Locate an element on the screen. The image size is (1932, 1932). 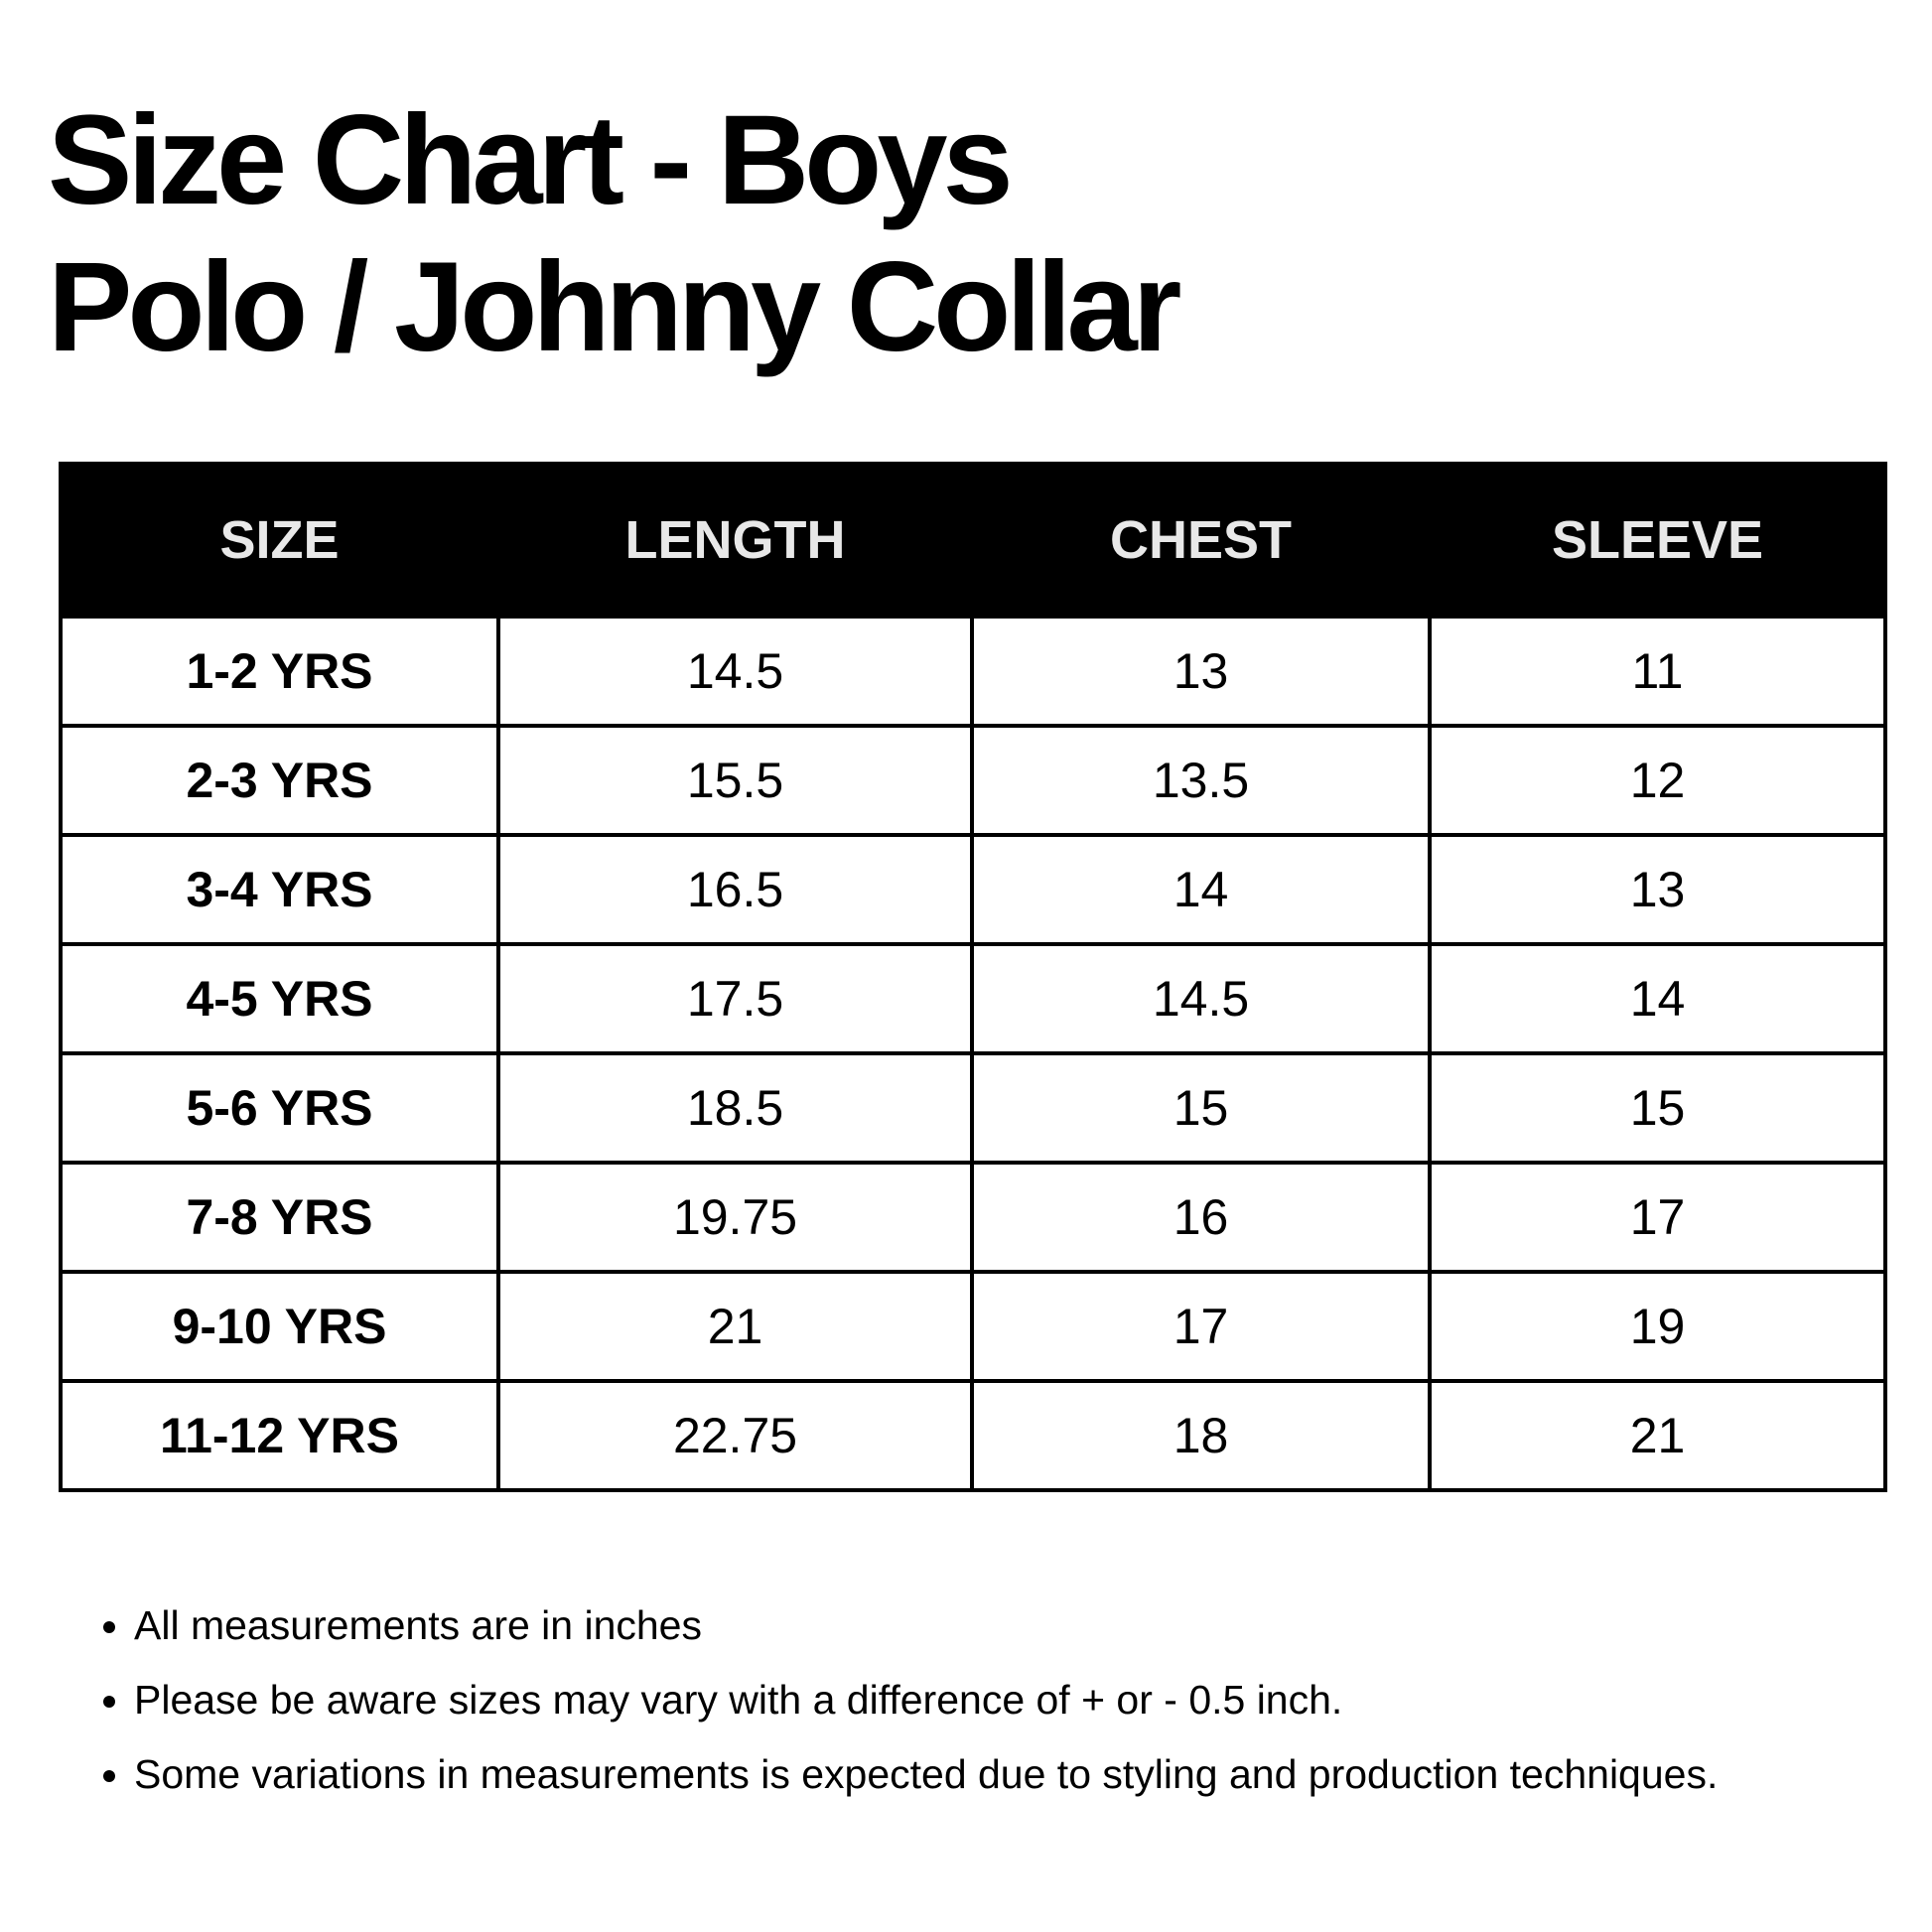
table-row: 5-6 YRS 18.5 15 15 is located at coordinates (973, 1108).